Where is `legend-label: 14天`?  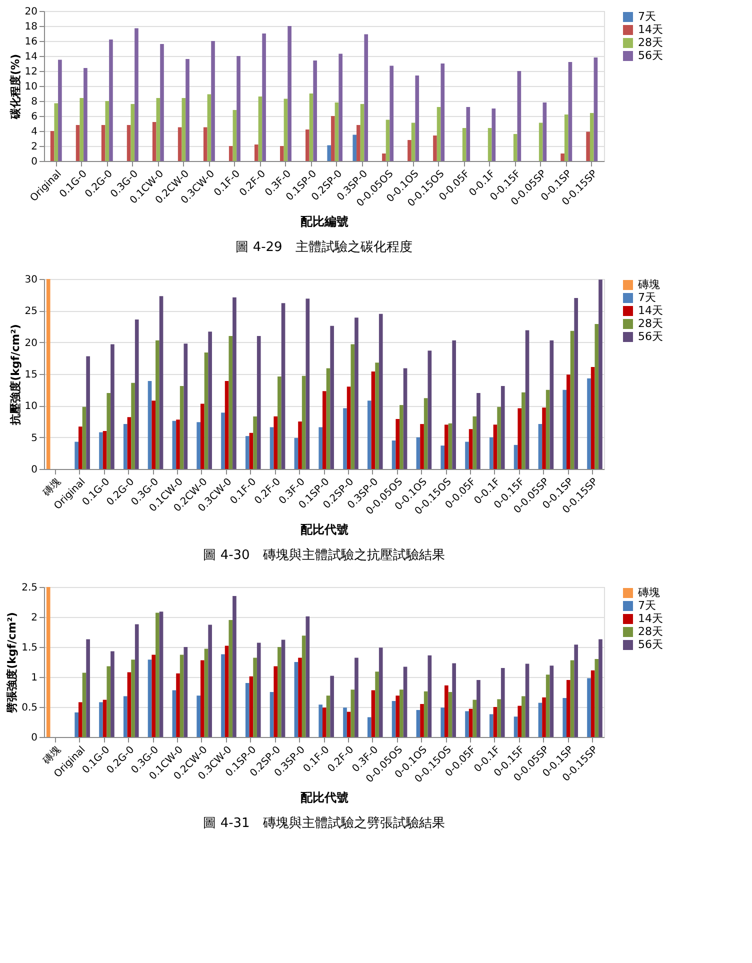 legend-label: 14天 is located at coordinates (650, 310).